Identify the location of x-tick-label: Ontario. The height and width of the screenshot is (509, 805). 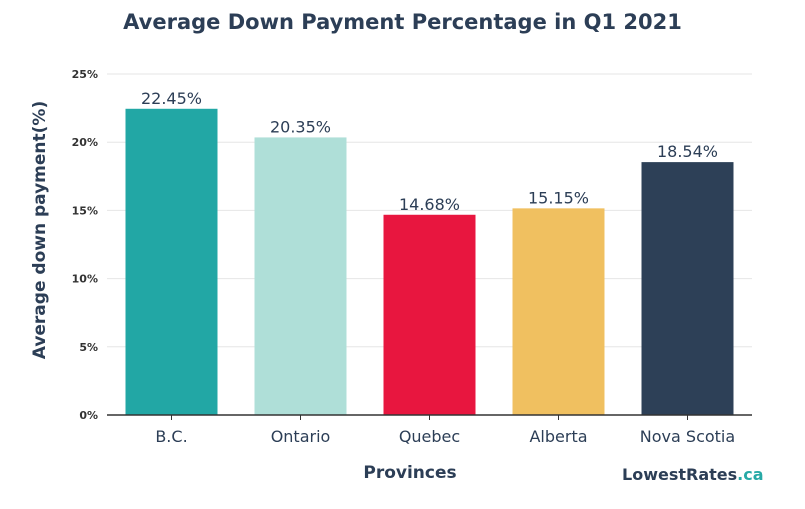
(301, 436).